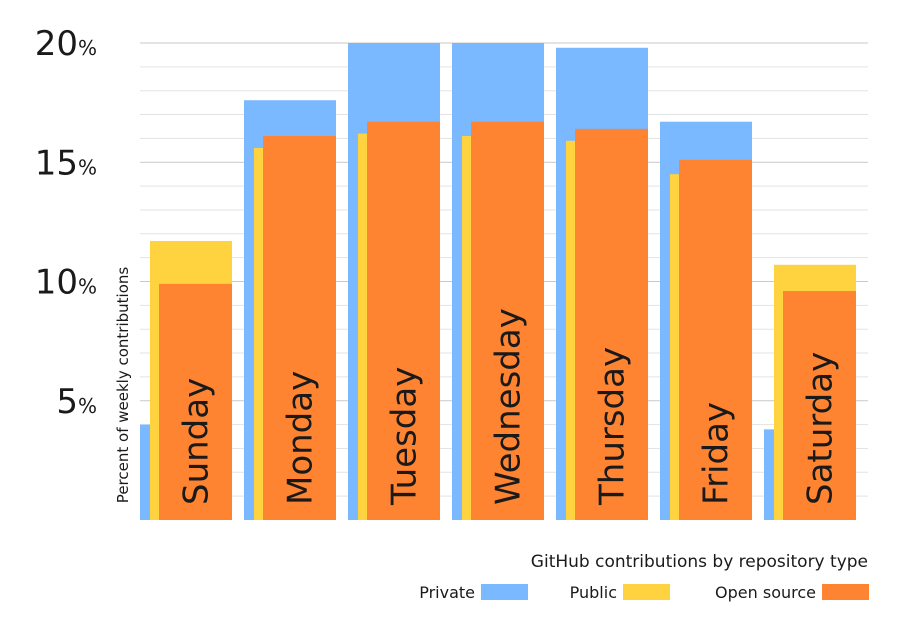 Image resolution: width=905 pixels, height=630 pixels. Describe the element at coordinates (66, 283) in the screenshot. I see `y-tick-label: 10%` at that location.